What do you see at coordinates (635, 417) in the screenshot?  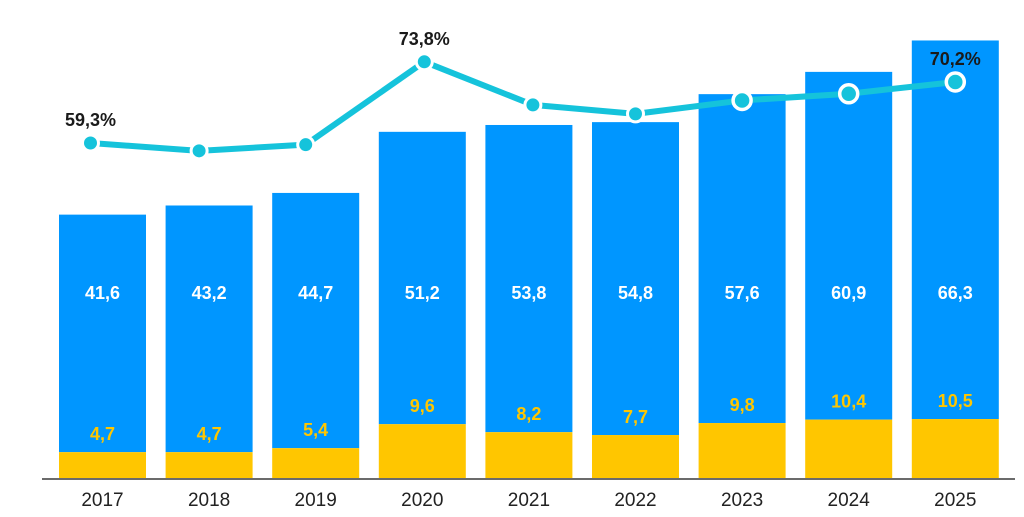 I see `data-label-yellow-2022: 7,7` at bounding box center [635, 417].